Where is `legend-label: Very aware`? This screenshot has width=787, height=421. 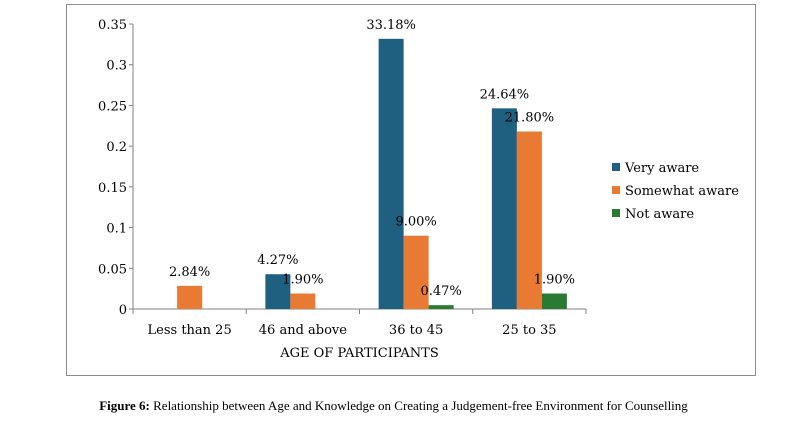
legend-label: Very aware is located at coordinates (661, 168).